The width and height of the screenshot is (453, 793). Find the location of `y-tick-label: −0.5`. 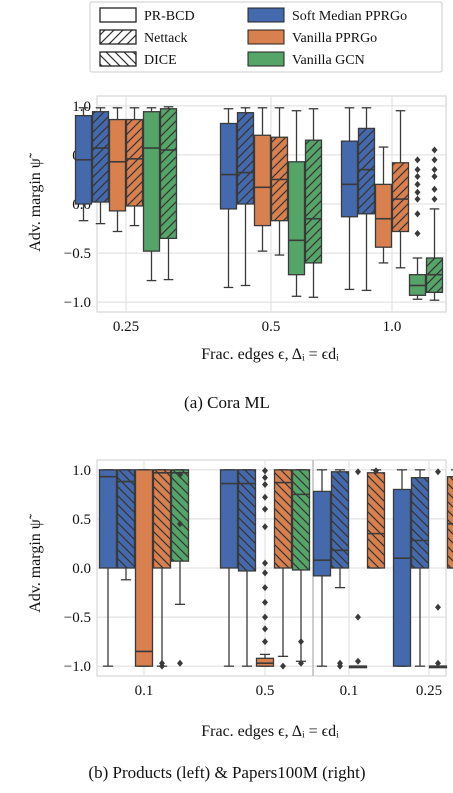

y-tick-label: −0.5 is located at coordinates (77, 618).